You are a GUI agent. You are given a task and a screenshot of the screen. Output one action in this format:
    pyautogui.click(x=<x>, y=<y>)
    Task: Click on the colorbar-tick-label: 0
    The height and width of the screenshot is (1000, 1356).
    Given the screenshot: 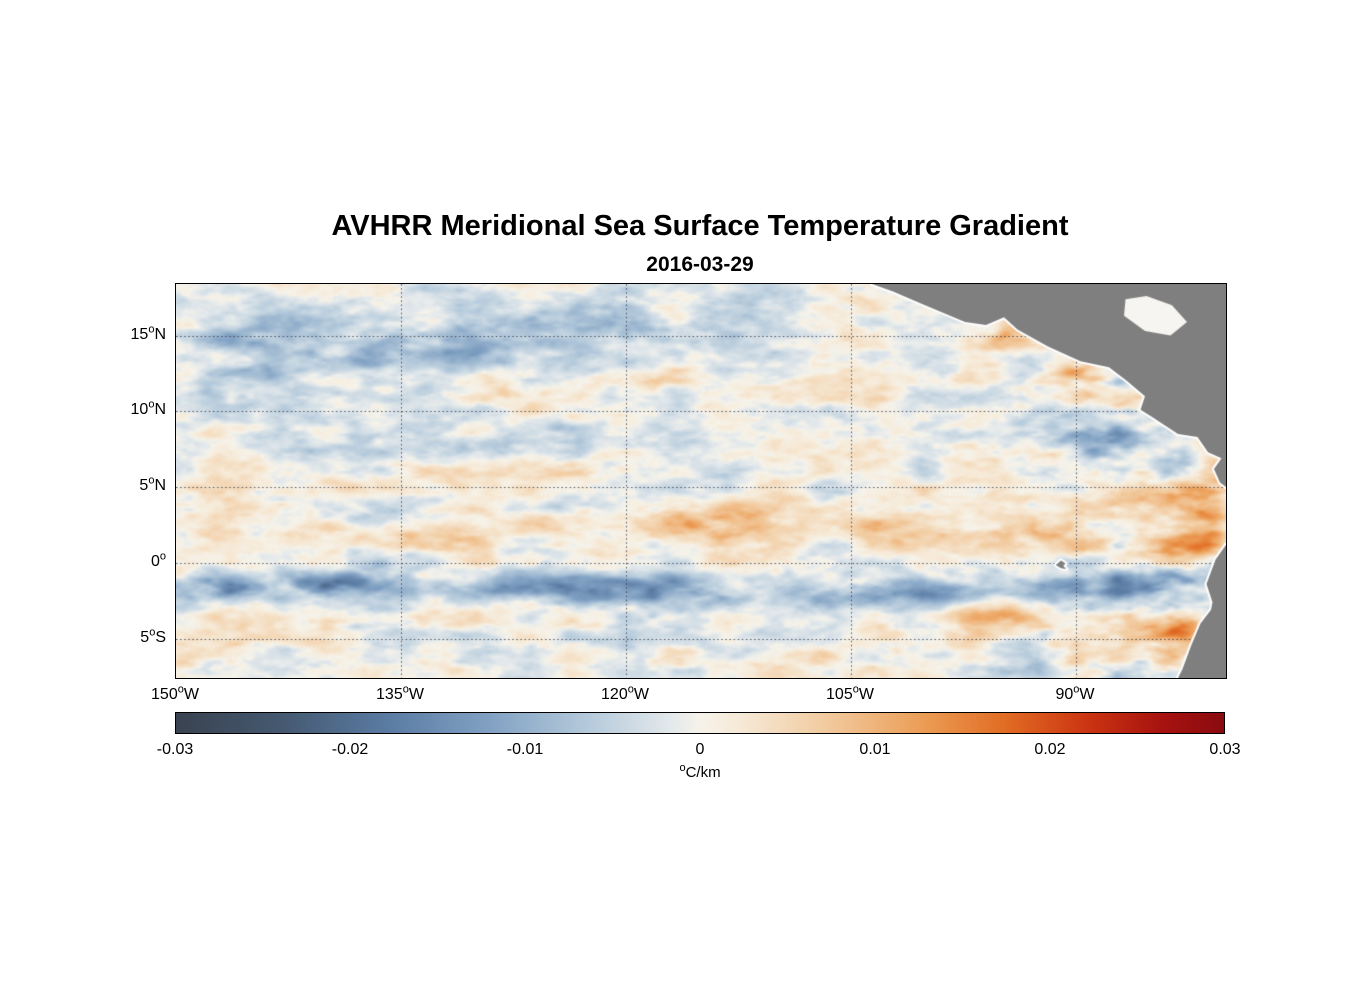 What is the action you would take?
    pyautogui.click(x=700, y=749)
    